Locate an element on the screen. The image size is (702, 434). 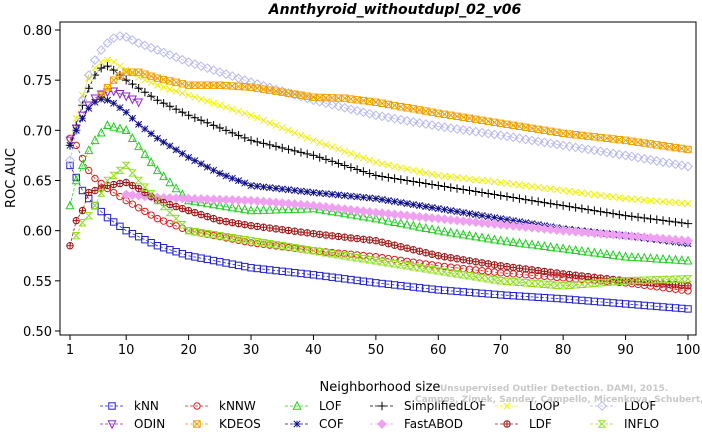
chart-title: Annthyroid_withoutdupl_02_v06 is located at coordinates (395, 10).